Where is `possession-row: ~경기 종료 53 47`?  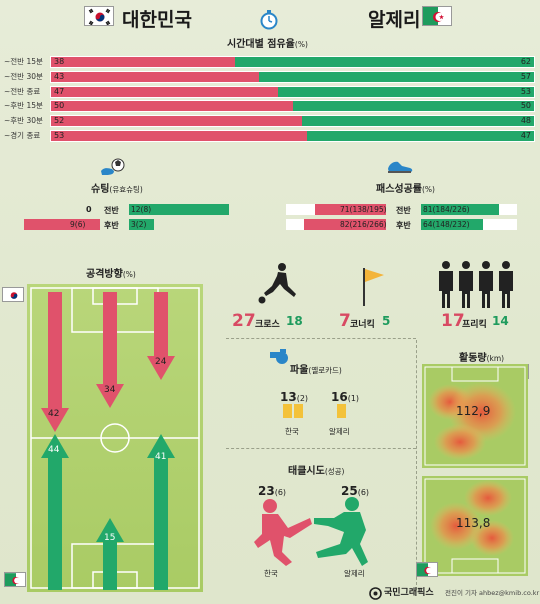 possession-row: ~경기 종료 53 47 is located at coordinates (269, 136).